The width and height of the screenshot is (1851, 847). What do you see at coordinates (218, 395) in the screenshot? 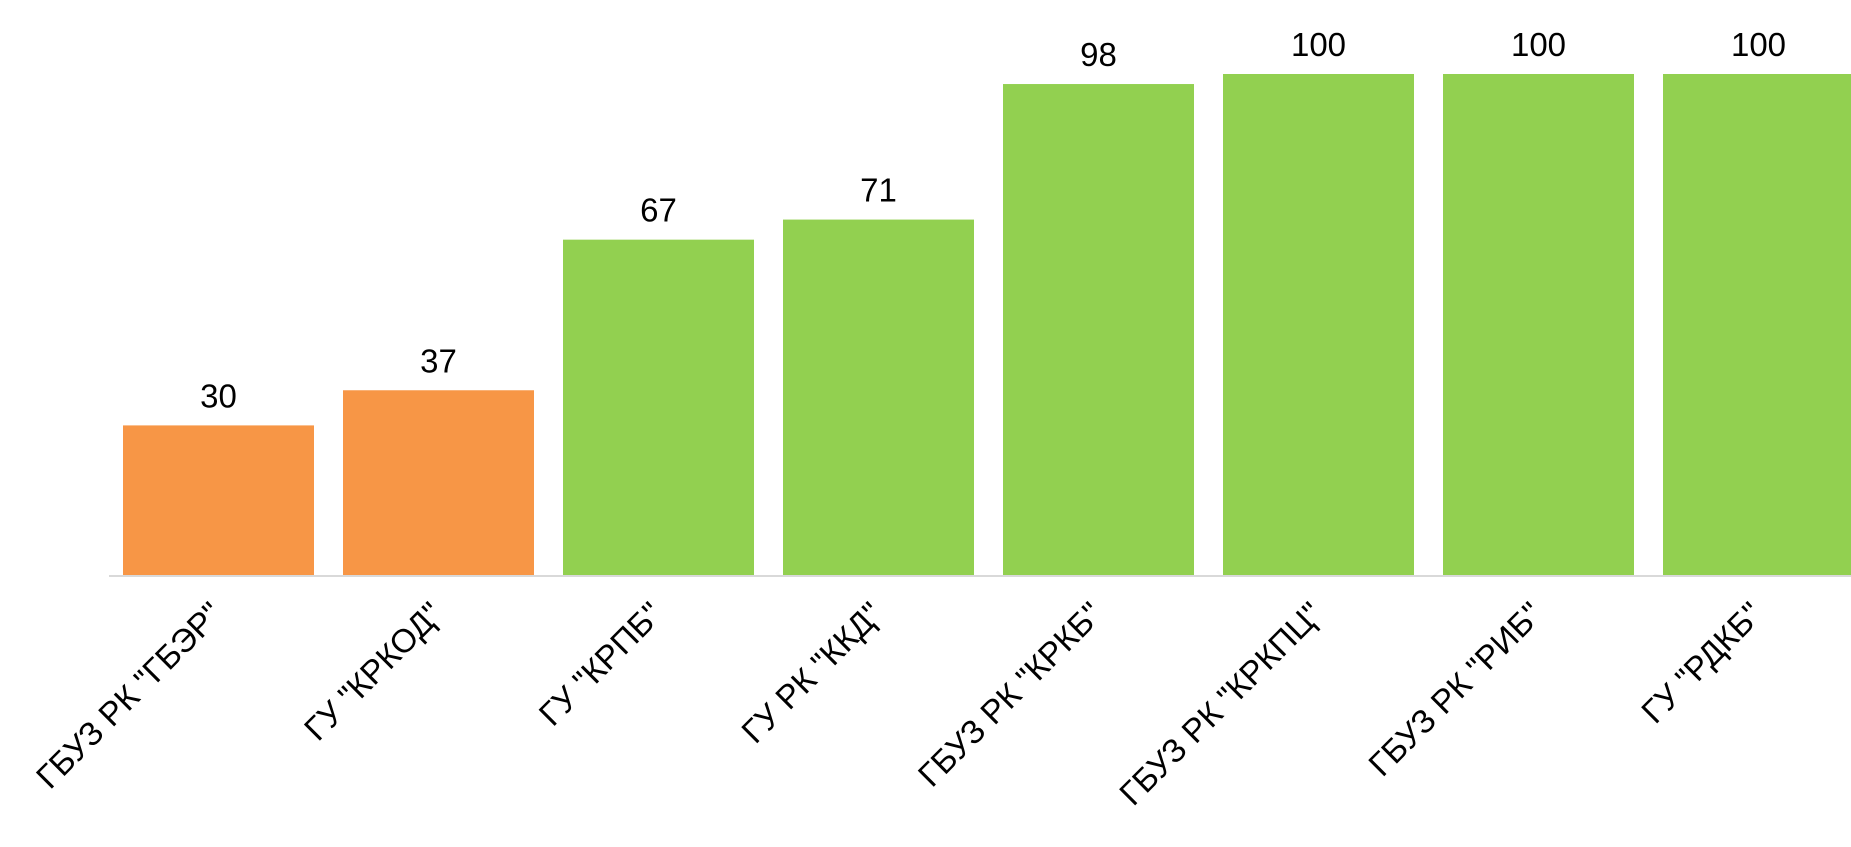
I see `data-label: 30` at bounding box center [218, 395].